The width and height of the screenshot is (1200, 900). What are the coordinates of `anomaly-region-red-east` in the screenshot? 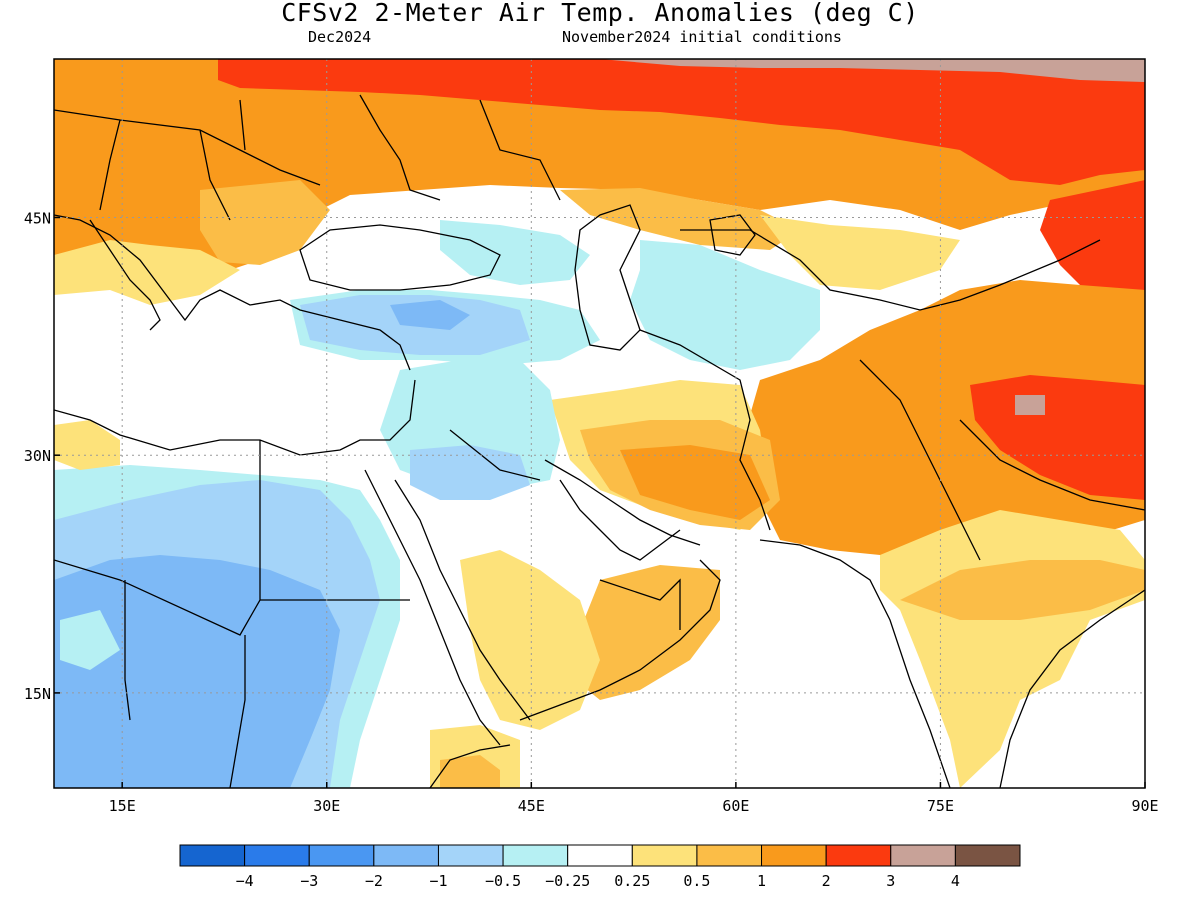 It's located at (1092, 237).